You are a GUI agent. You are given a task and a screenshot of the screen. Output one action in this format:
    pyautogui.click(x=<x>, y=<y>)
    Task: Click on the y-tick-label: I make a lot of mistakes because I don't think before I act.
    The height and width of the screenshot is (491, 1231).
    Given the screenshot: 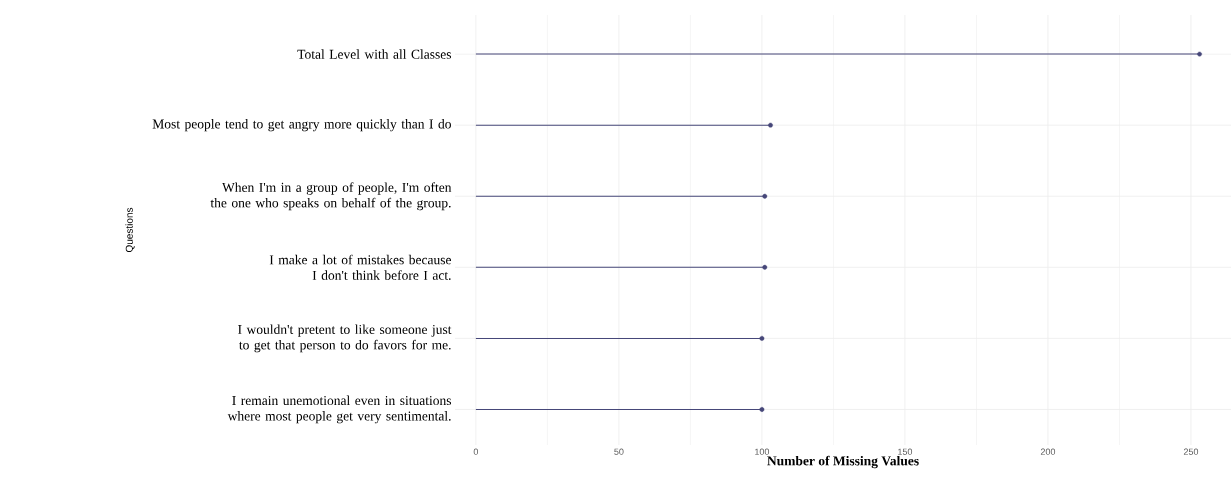 What is the action you would take?
    pyautogui.click(x=360, y=267)
    